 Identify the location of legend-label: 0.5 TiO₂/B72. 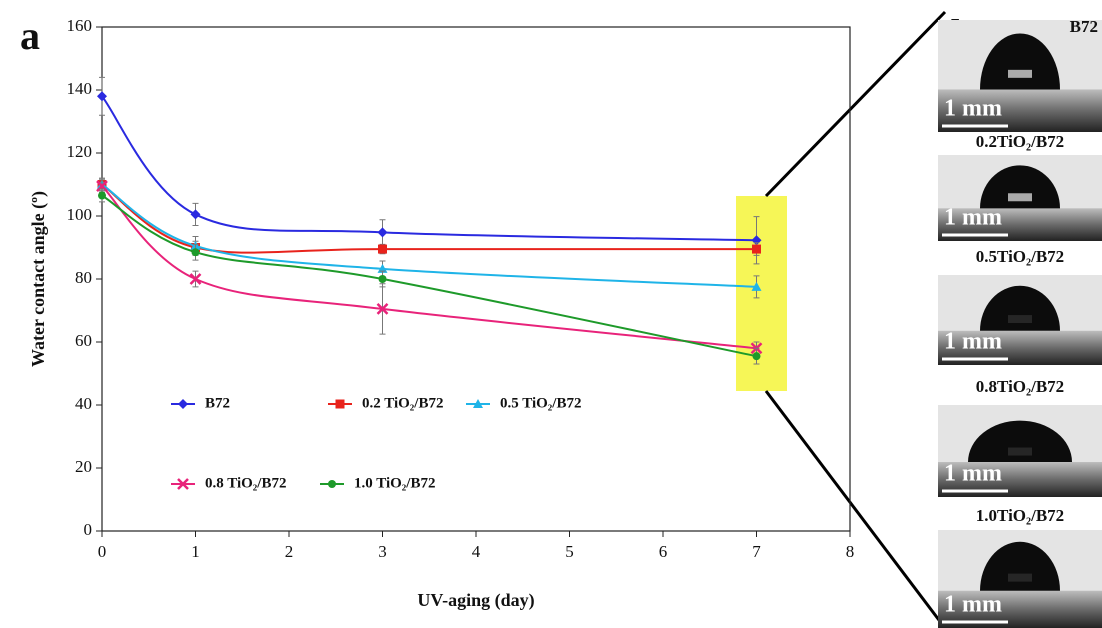
(540, 403).